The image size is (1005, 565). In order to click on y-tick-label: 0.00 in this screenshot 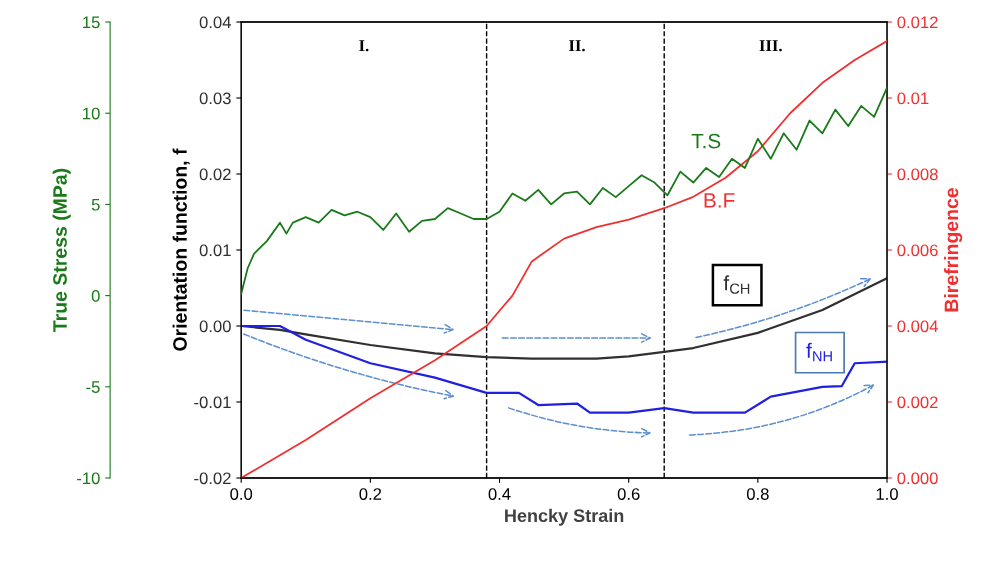, I will do `click(215, 326)`.